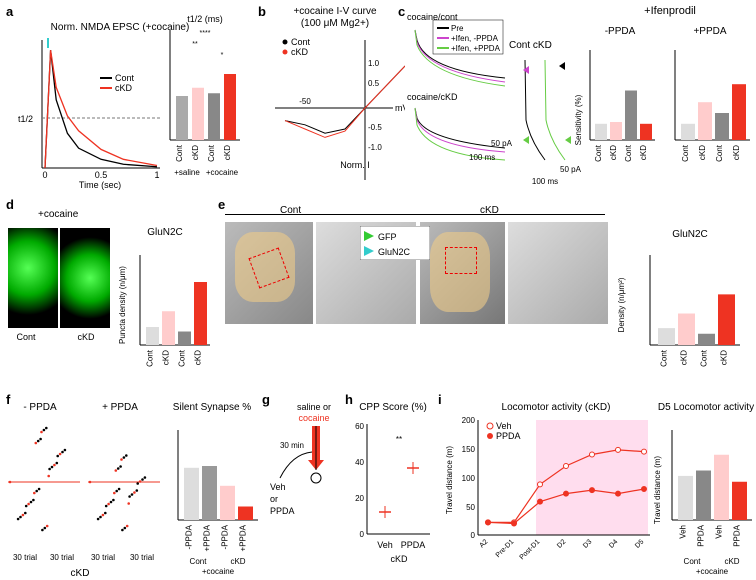 This screenshot has height=580, width=756. Describe the element at coordinates (724, 357) in the screenshot. I see `e-bars-label-3: cKD` at that location.